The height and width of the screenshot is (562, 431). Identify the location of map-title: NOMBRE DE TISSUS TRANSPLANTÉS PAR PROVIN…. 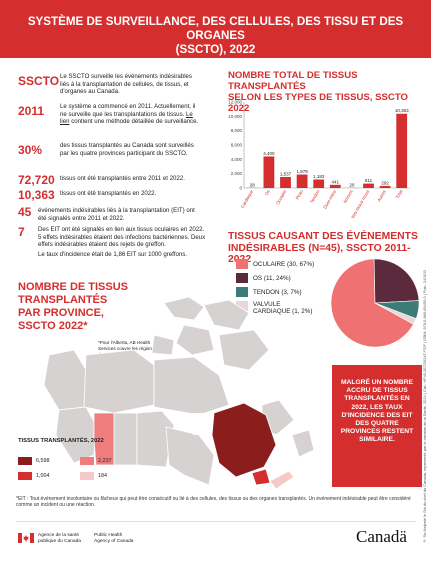
(73, 306).